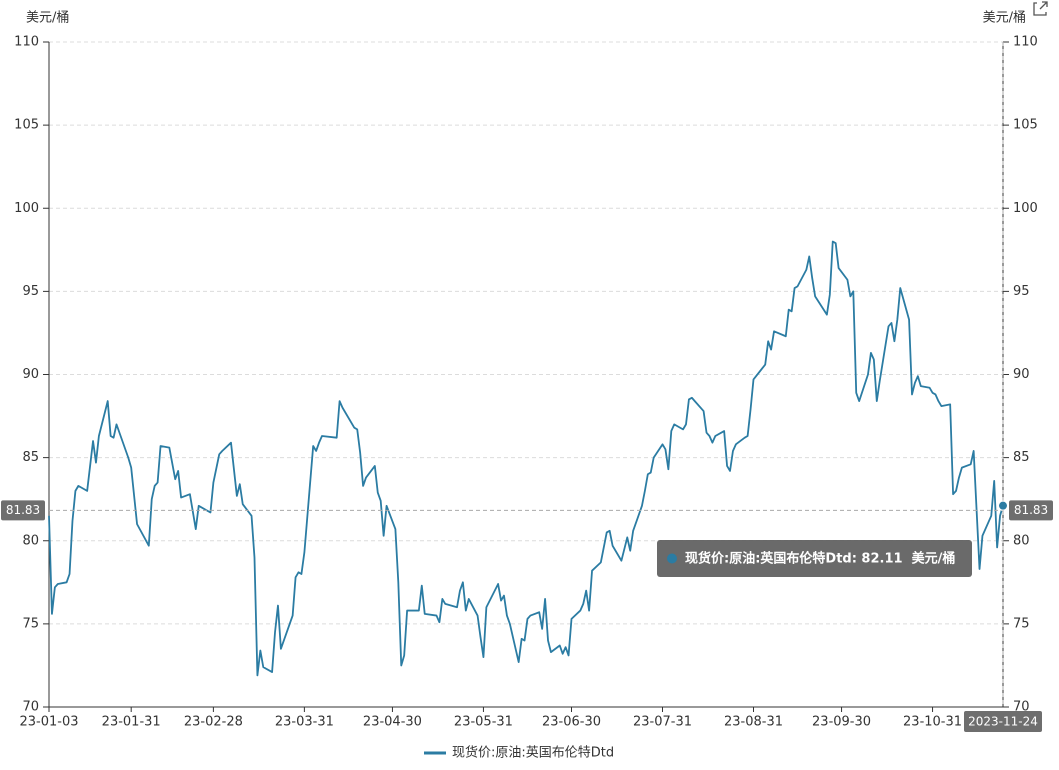 Image resolution: width=1059 pixels, height=770 pixels. I want to click on export-arrow, so click(1043, 5).